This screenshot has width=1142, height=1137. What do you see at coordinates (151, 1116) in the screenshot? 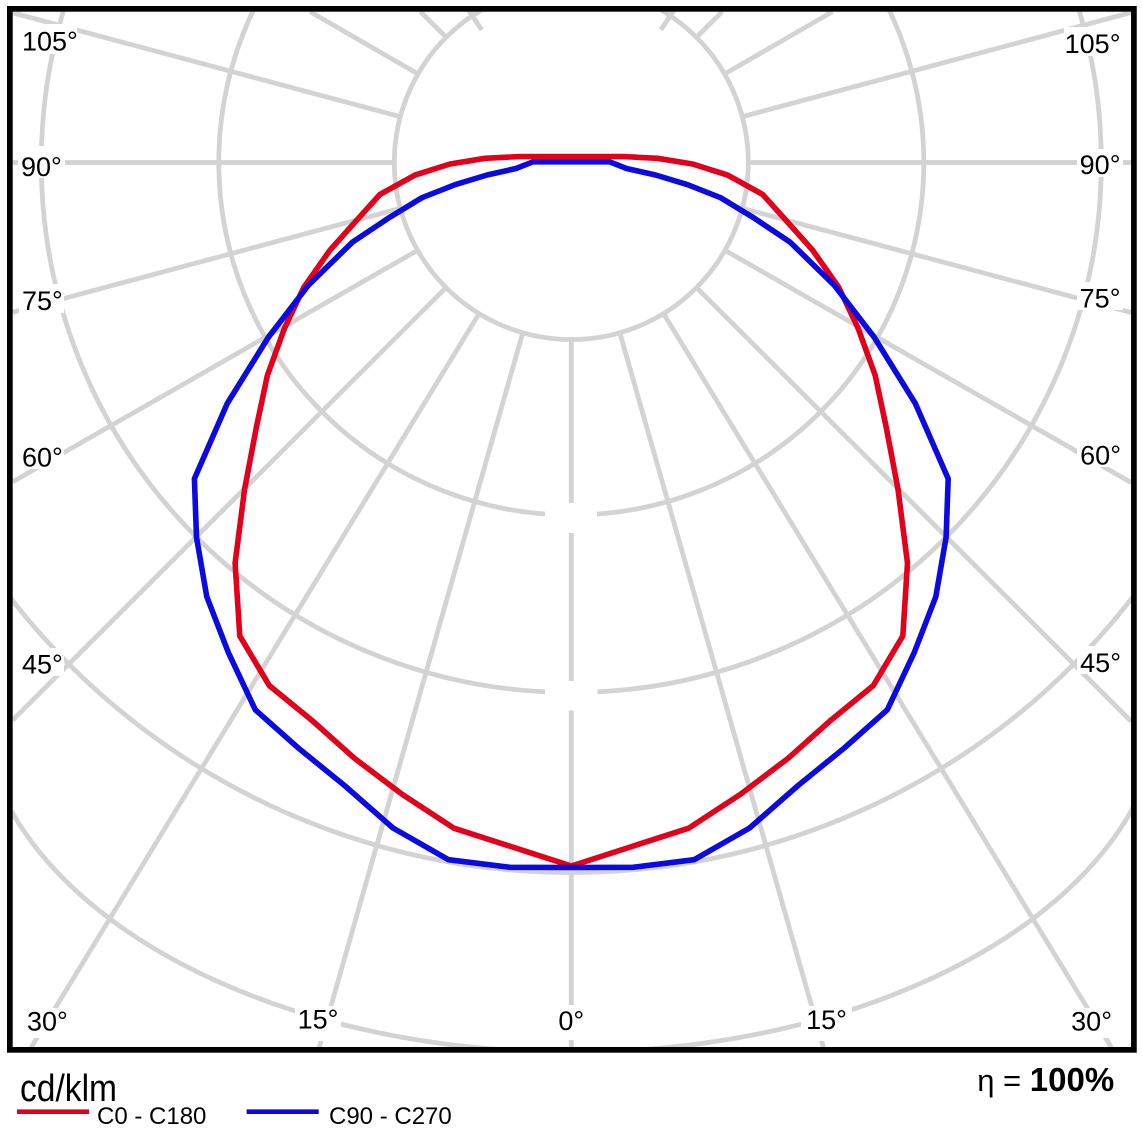
I see `svg-text: C0 - C180` at bounding box center [151, 1116].